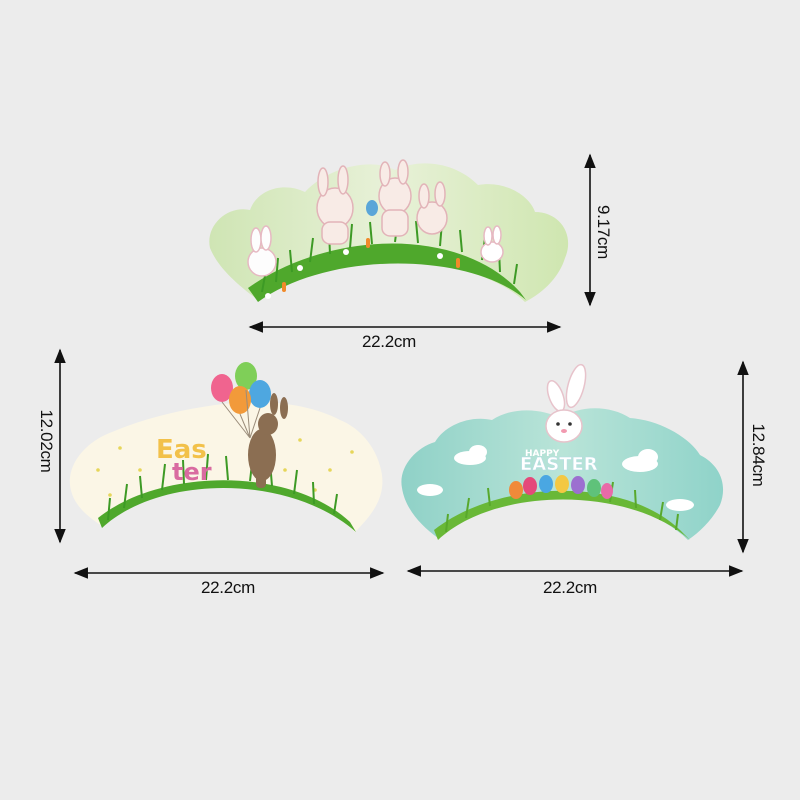 This screenshot has width=800, height=800. Describe the element at coordinates (542, 454) in the screenshot. I see `happy-art-text: HAPPY` at that location.